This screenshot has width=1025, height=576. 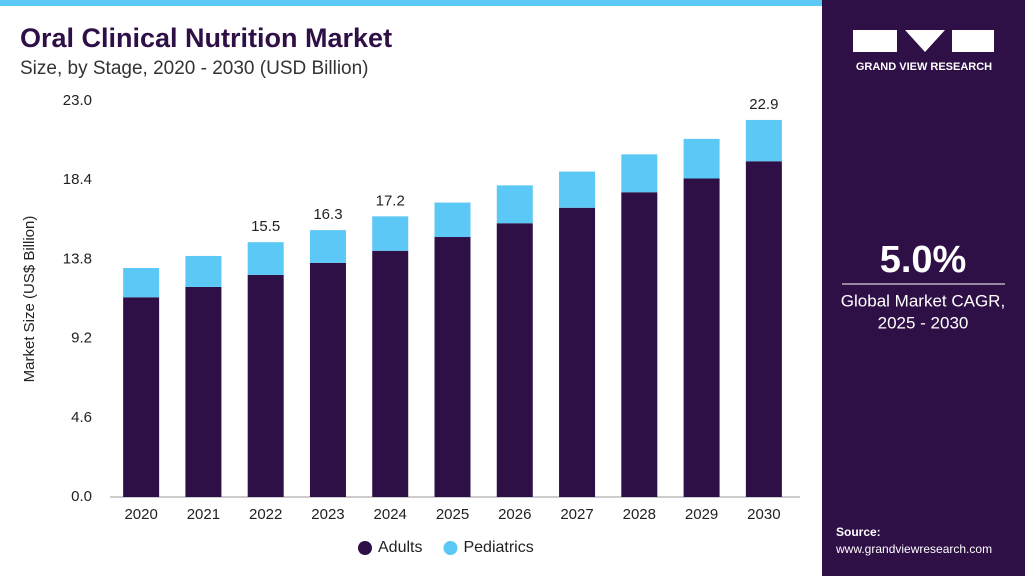 I want to click on source-label: Source:, so click(x=858, y=532).